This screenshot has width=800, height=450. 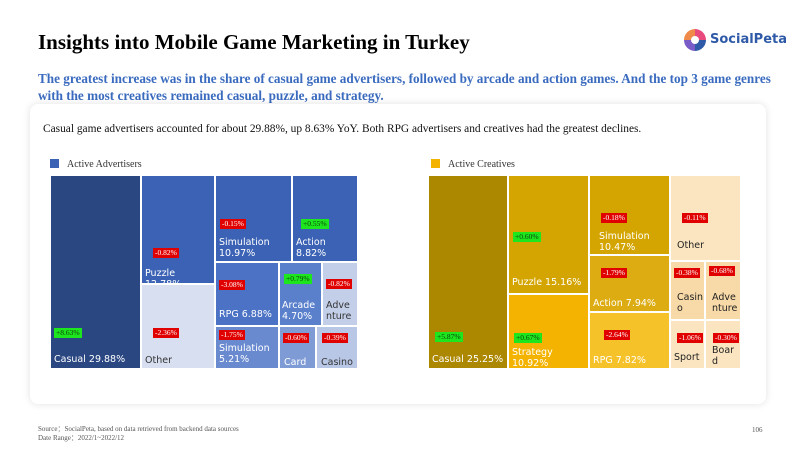 What do you see at coordinates (723, 344) in the screenshot?
I see `treemap-cell-board: Boar d -0.30%` at bounding box center [723, 344].